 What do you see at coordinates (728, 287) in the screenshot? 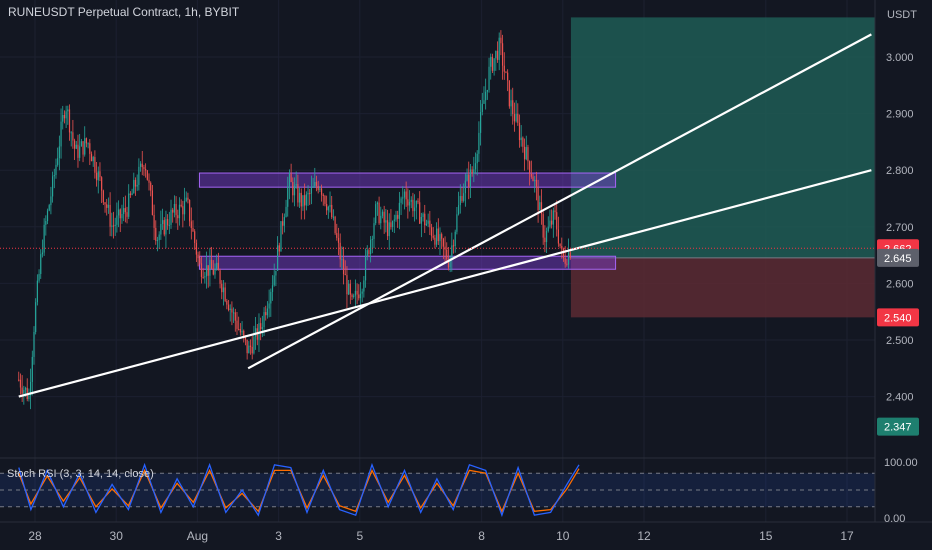
I see `position-loss-zone` at bounding box center [728, 287].